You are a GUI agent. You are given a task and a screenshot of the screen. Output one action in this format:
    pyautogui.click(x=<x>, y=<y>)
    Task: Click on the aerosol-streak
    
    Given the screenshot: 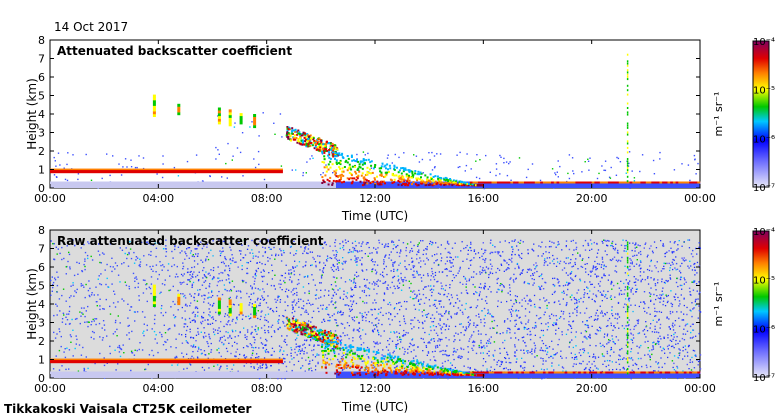 What is the action you would take?
    pyautogui.click(x=154, y=107)
    